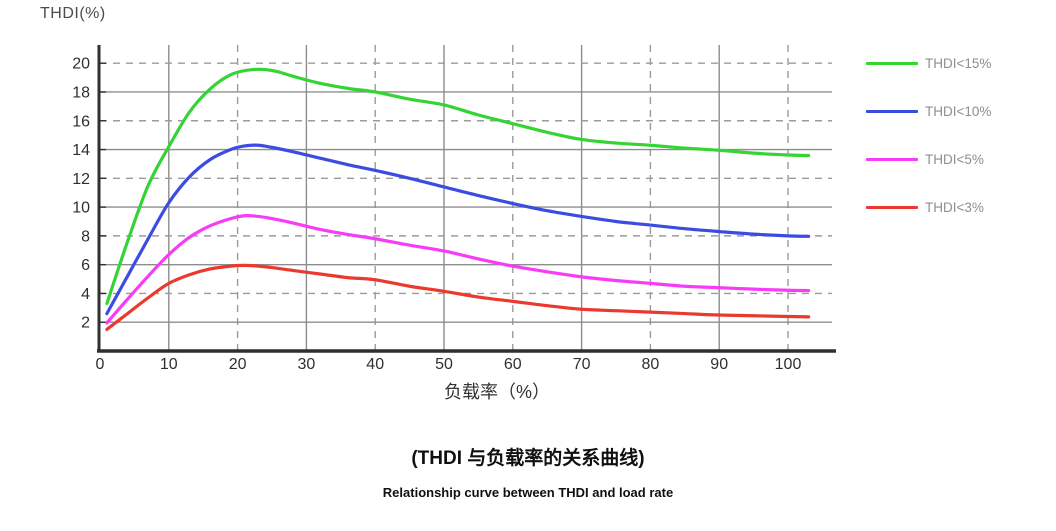 This screenshot has height=531, width=1056. I want to click on x-tick-label-60: 60, so click(513, 364).